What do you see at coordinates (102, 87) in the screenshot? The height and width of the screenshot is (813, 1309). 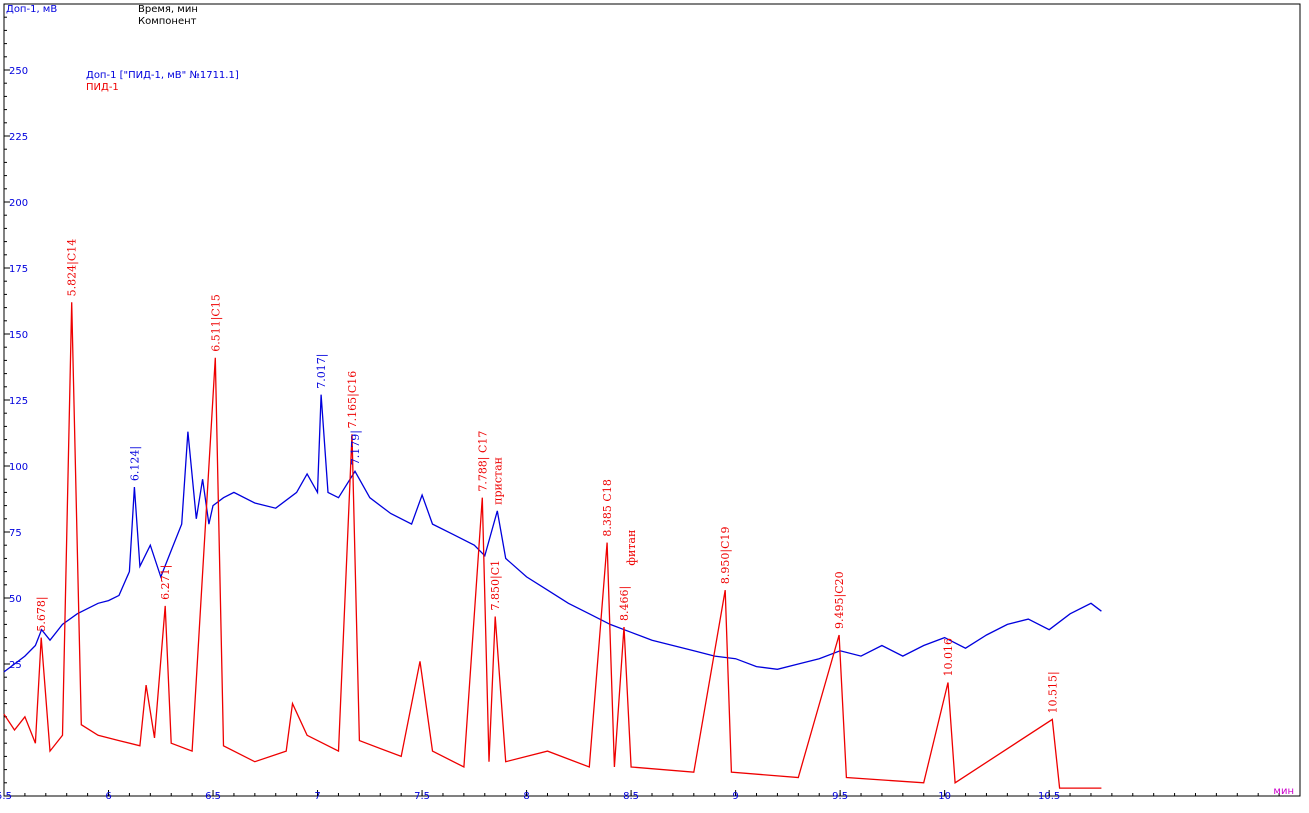 I see `legend-series-2: ПИД-1` at bounding box center [102, 87].